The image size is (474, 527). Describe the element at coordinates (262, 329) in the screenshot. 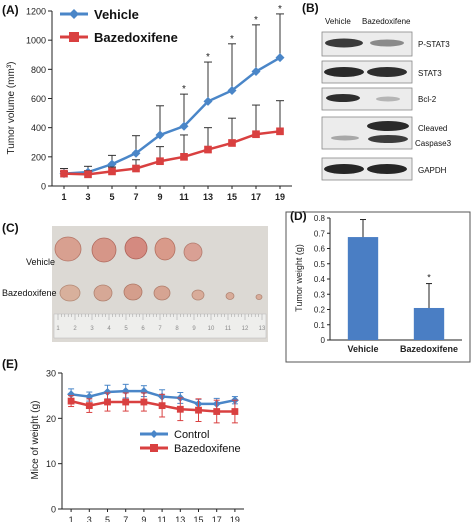

I see `ruler-number: 13` at that location.